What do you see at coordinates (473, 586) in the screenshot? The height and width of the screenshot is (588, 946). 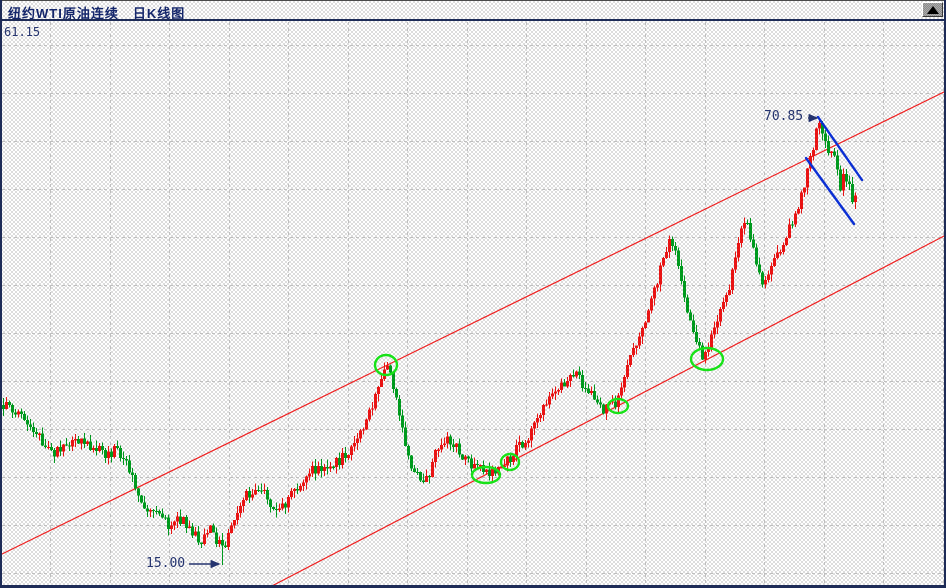 I see `window-border-bottom` at bounding box center [473, 586].